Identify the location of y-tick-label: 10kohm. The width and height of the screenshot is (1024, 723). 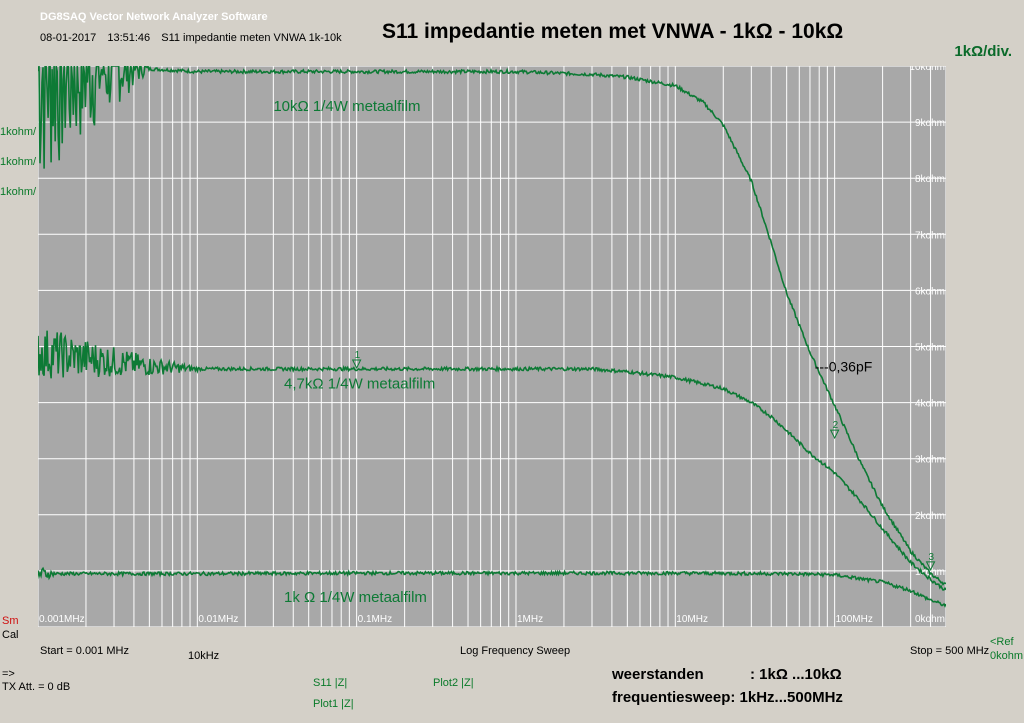
(927, 69).